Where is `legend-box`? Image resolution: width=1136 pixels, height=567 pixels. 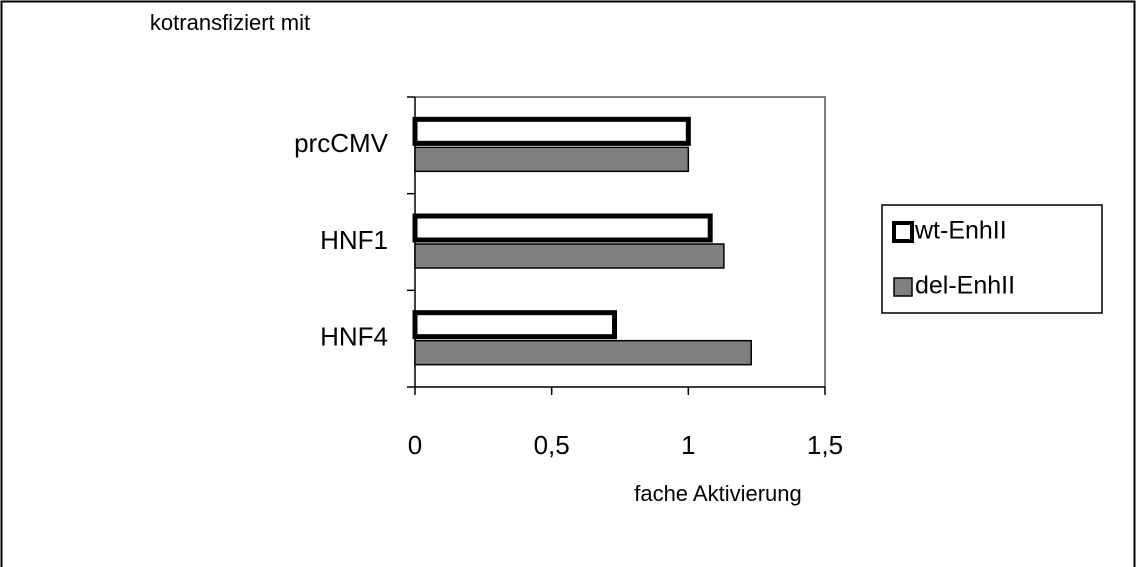 legend-box is located at coordinates (992, 259).